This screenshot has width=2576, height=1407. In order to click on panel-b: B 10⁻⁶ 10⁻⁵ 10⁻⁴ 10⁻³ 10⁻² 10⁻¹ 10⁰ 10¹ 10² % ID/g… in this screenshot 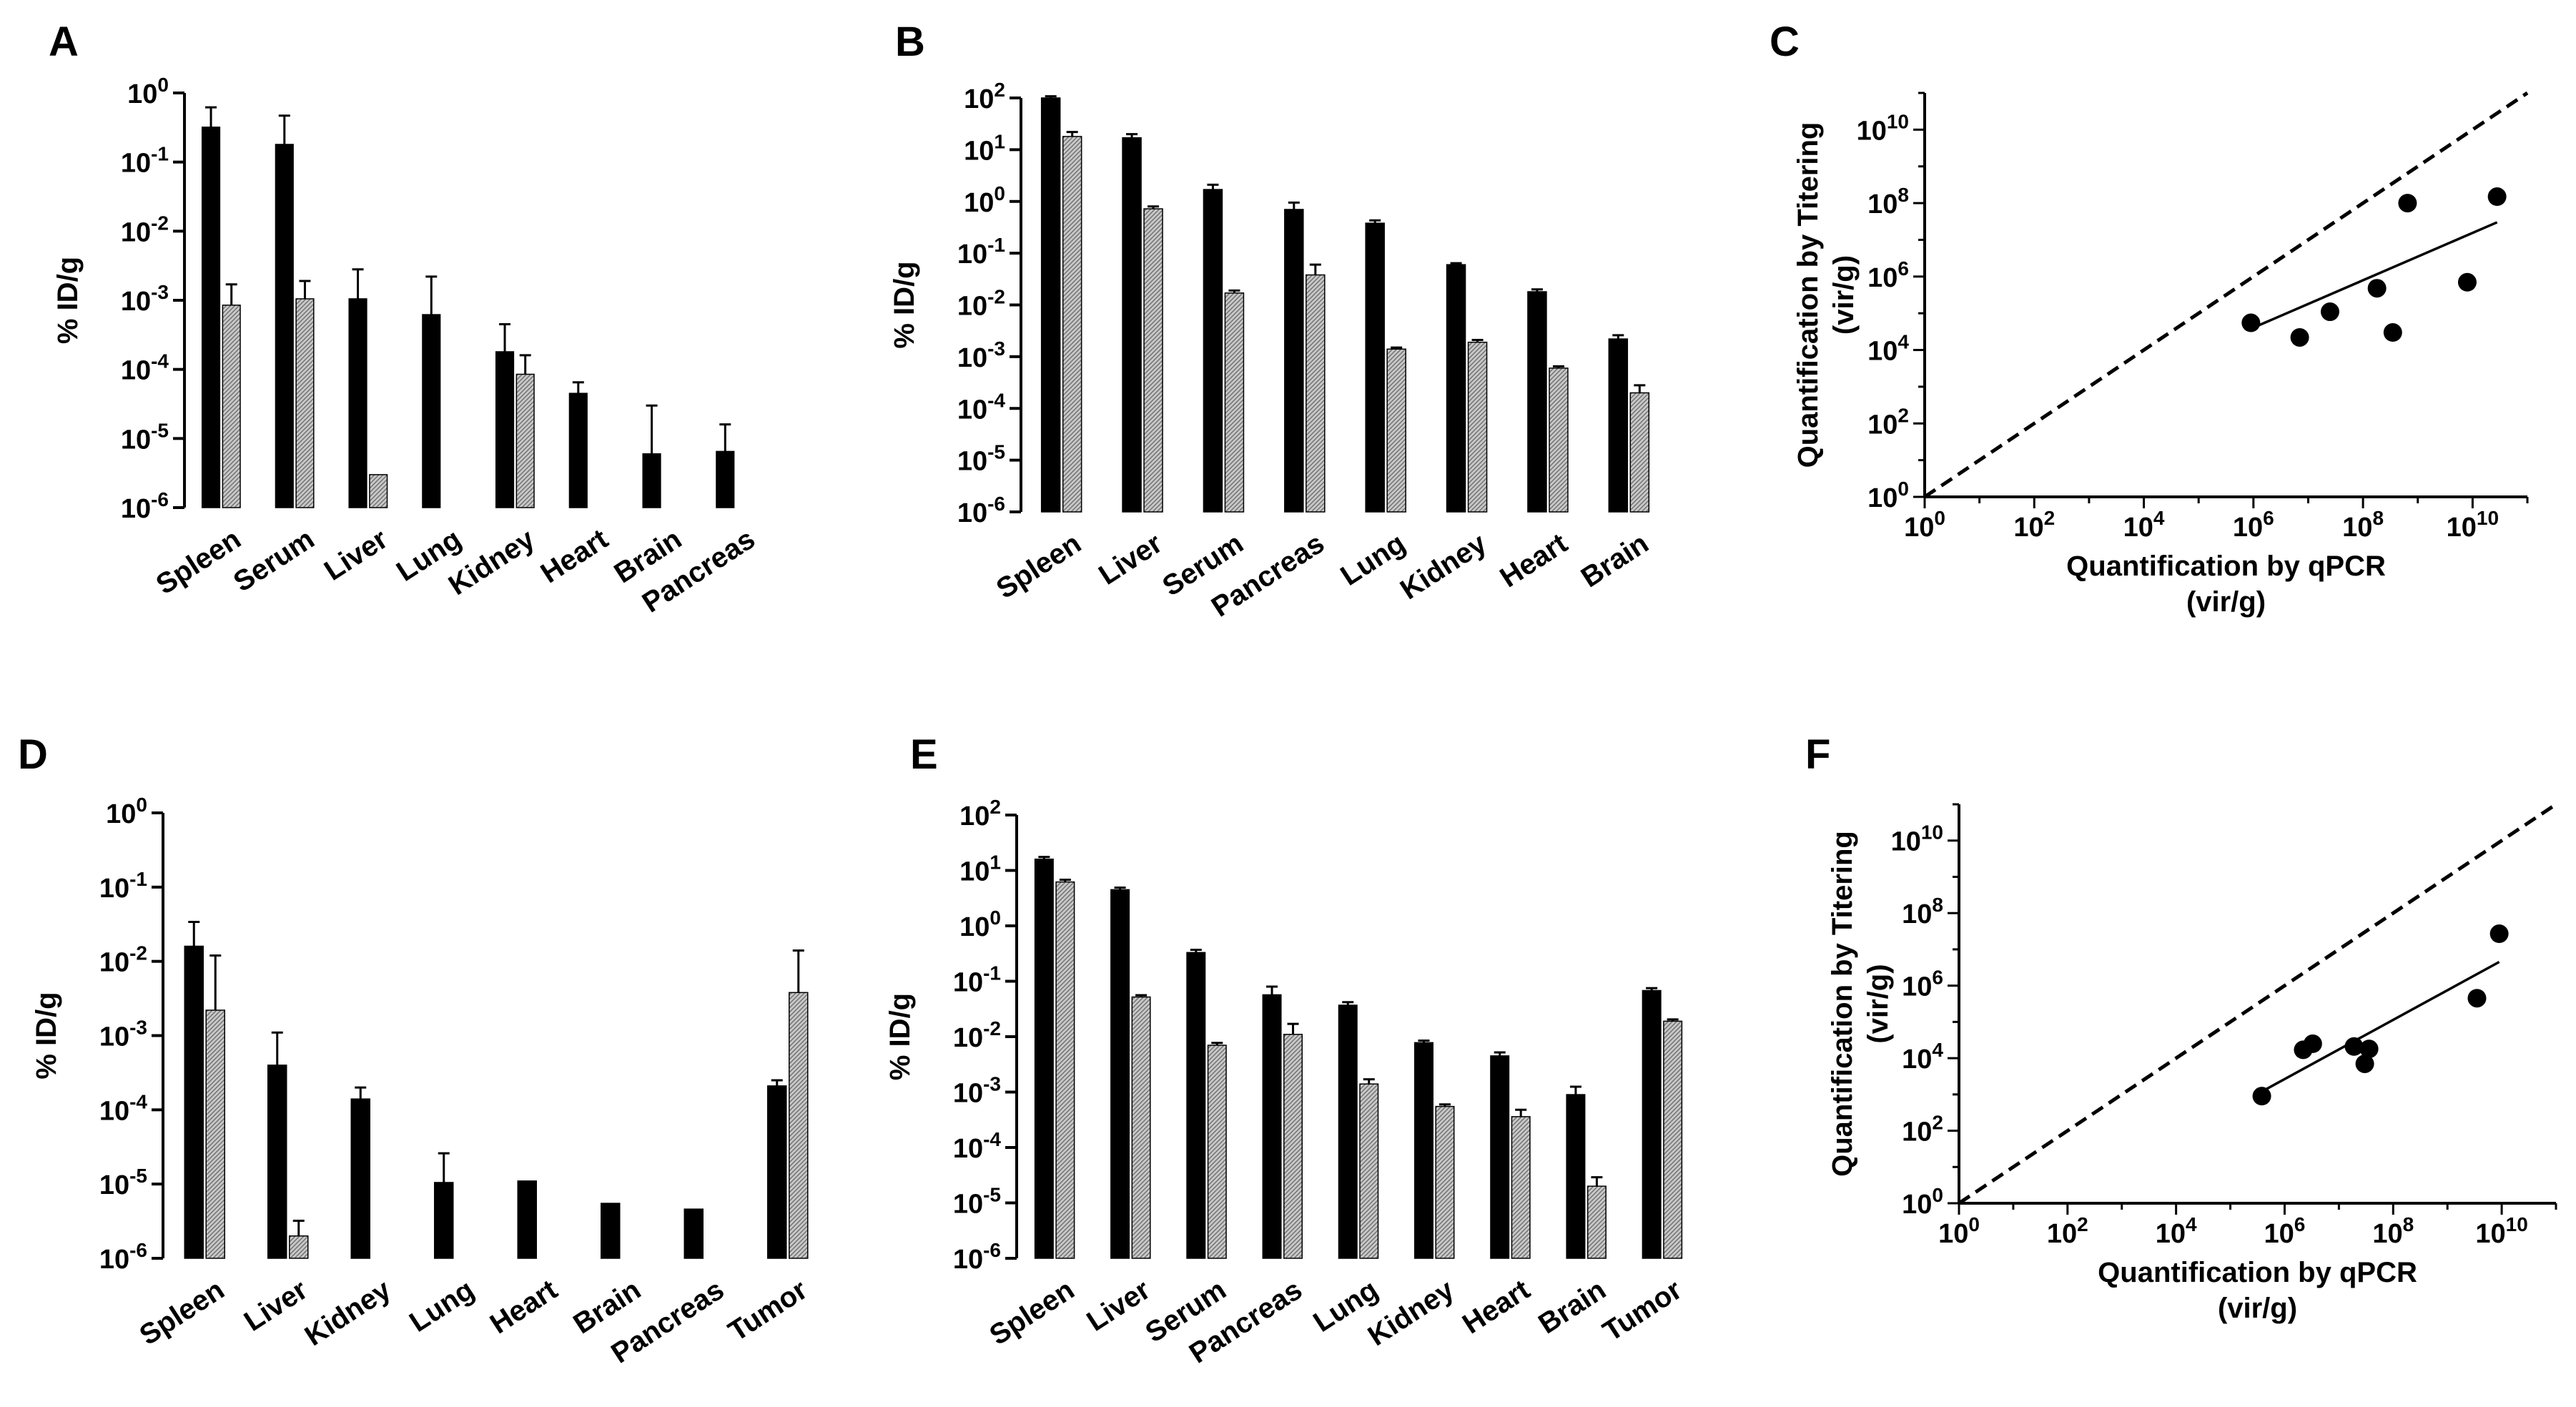, I will do `click(1271, 321)`.